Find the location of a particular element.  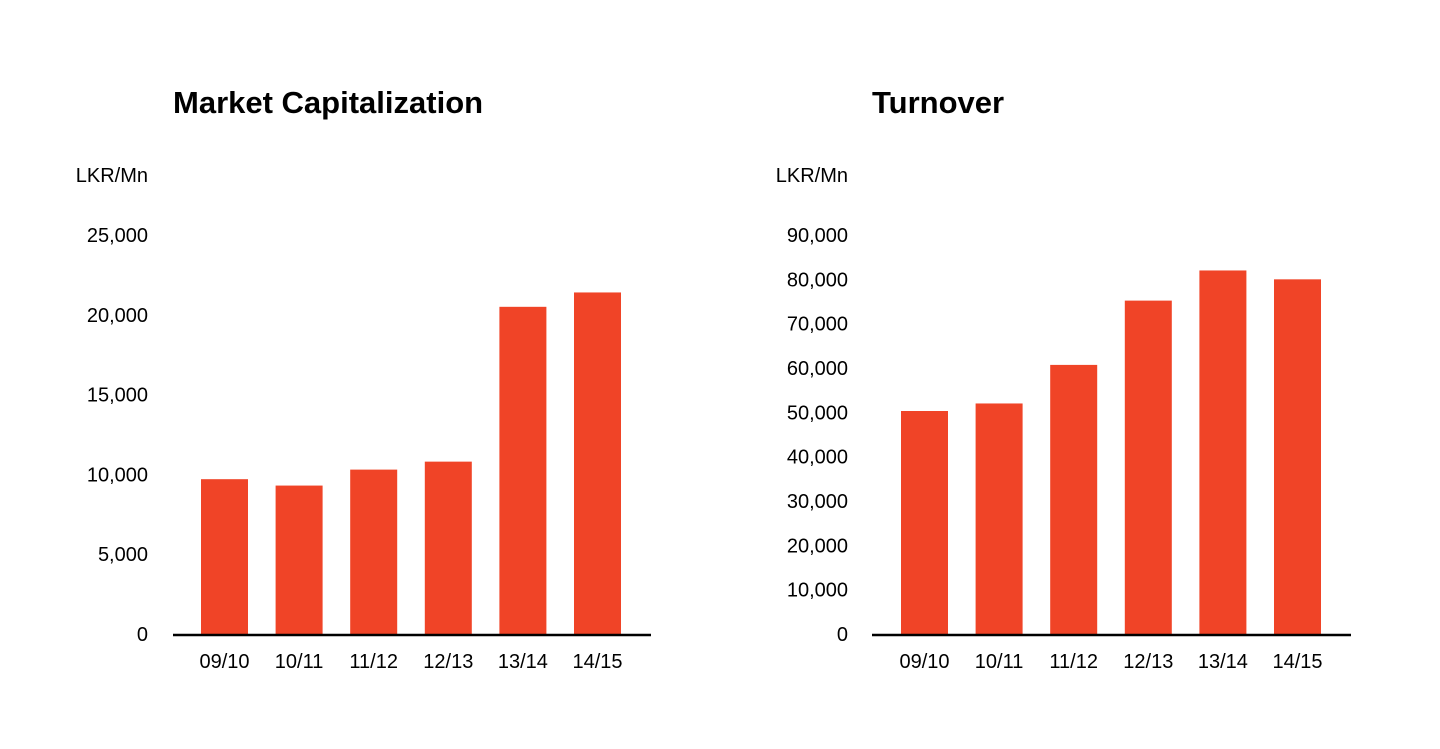

y-tick-label: 80,000 is located at coordinates (817, 280).